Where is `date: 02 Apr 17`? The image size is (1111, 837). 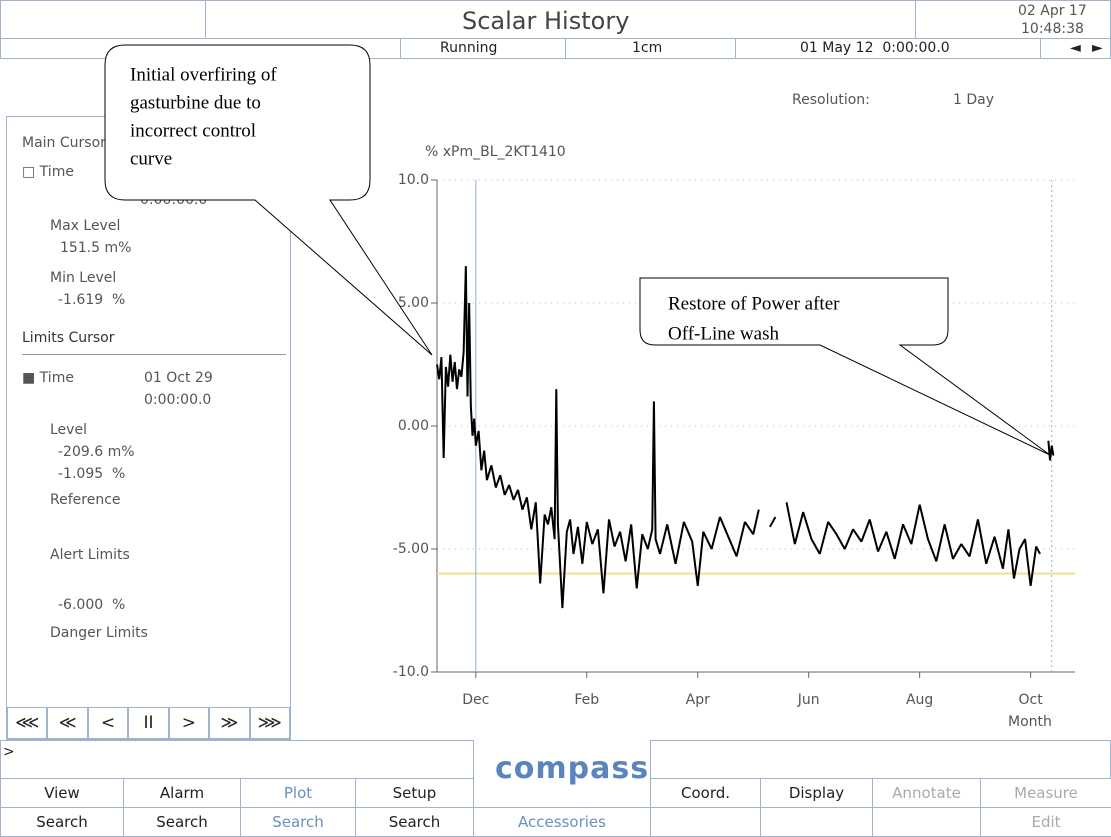
date: 02 Apr 17 is located at coordinates (1052, 11).